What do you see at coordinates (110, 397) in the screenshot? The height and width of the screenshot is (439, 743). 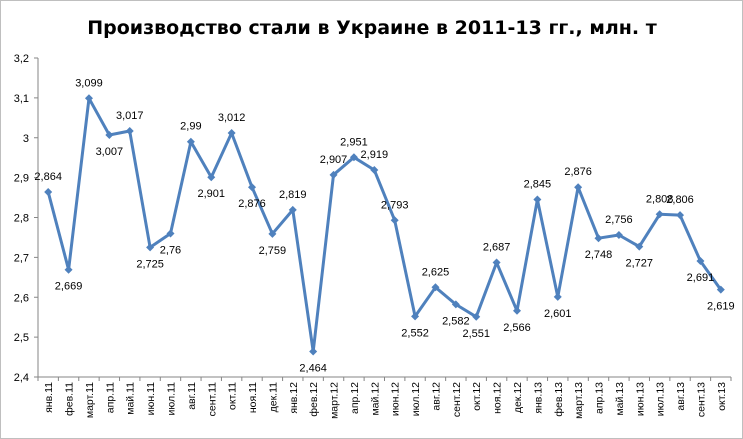 I see `x-tick-label: апр.11` at bounding box center [110, 397].